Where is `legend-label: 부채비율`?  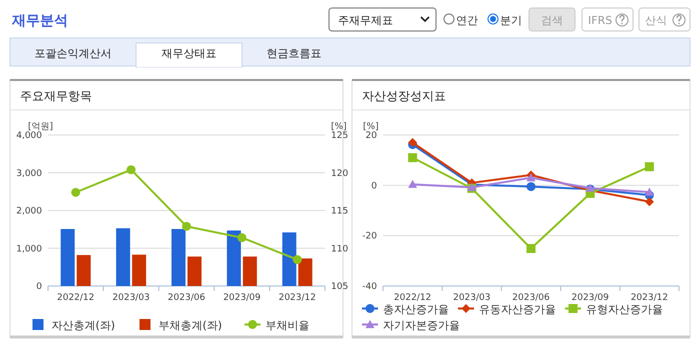
legend-label: 부채비율 is located at coordinates (288, 325).